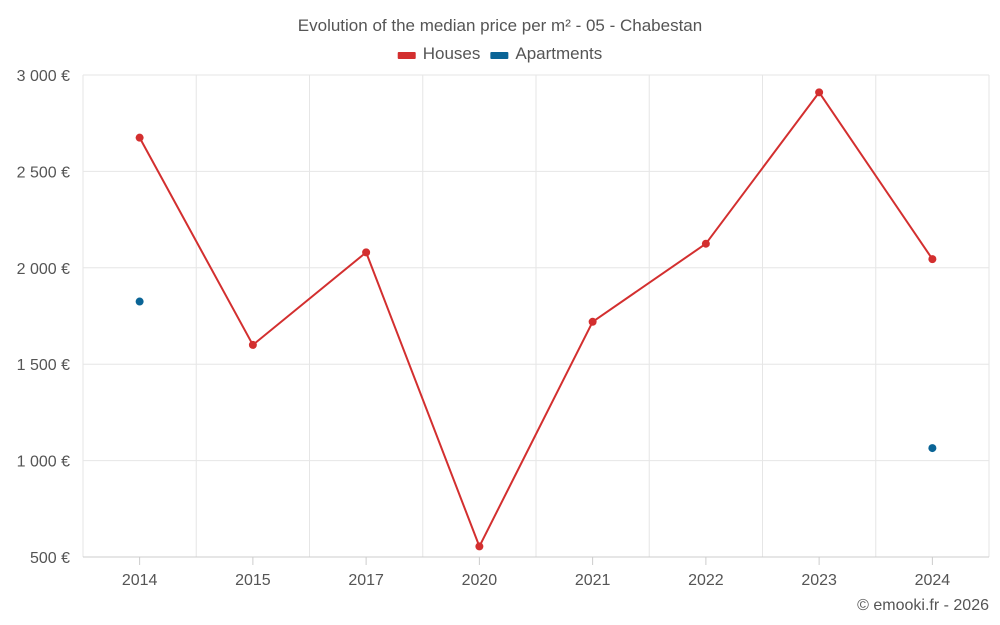  Describe the element at coordinates (43, 317) in the screenshot. I see `y-axis: 500 € 1 000 € 1 500 € 2 000 € 2 500 € 3 000 €` at that location.